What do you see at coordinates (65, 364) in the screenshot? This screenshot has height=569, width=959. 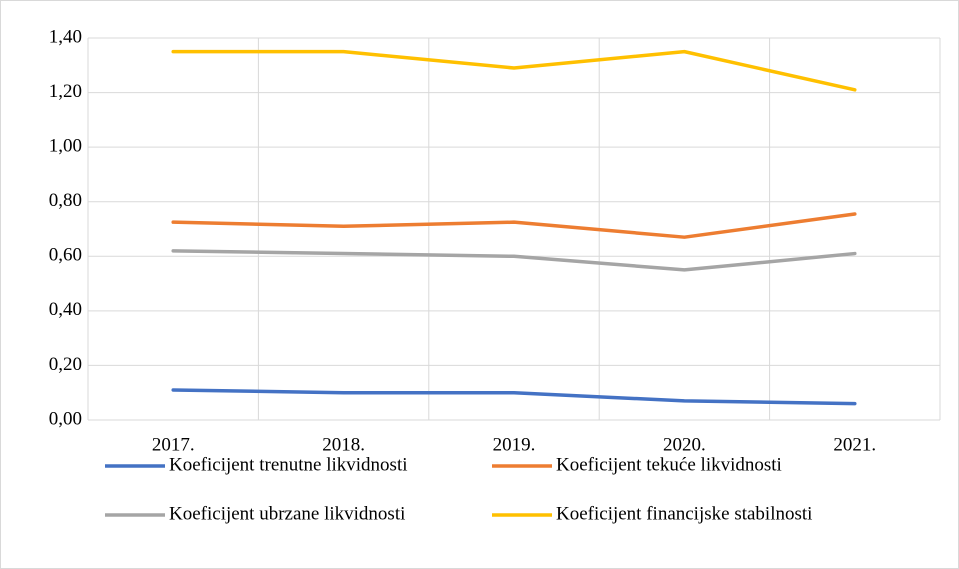 I see `y-tick-label: 0,20` at bounding box center [65, 364].